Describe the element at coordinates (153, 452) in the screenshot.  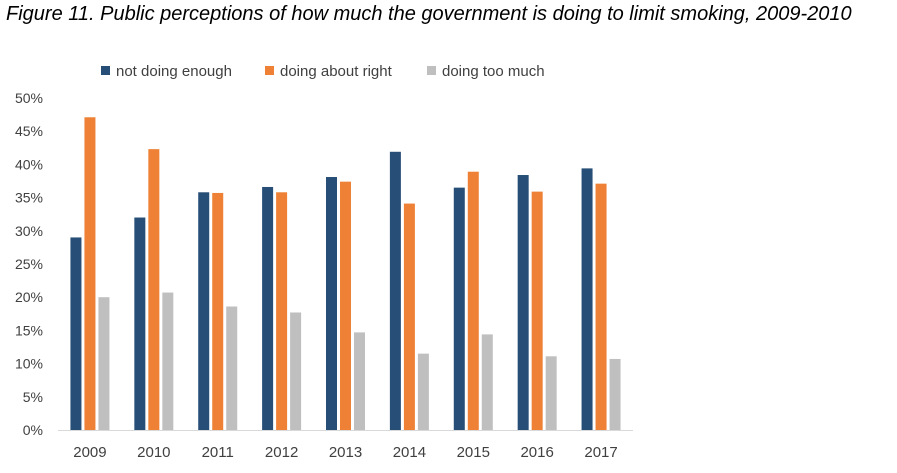
I see `x-tick-label: 2010` at that location.